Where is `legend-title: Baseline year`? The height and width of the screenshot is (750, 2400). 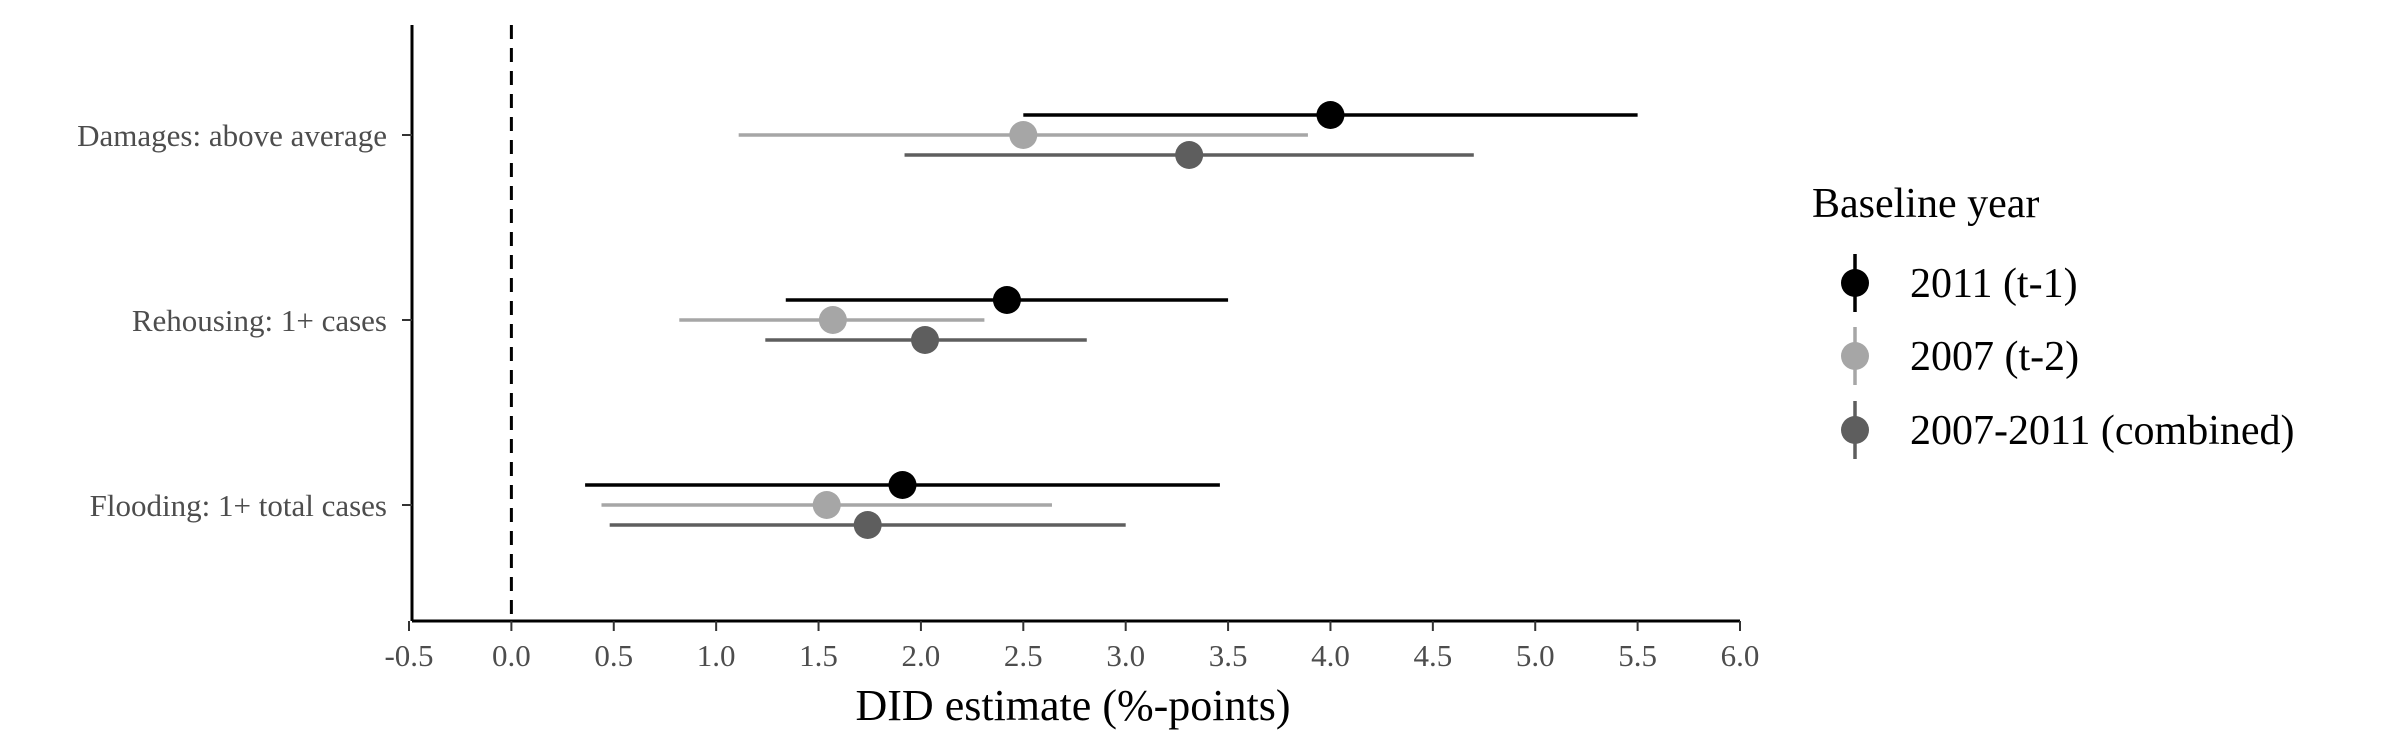
legend-title: Baseline year is located at coordinates (1925, 204).